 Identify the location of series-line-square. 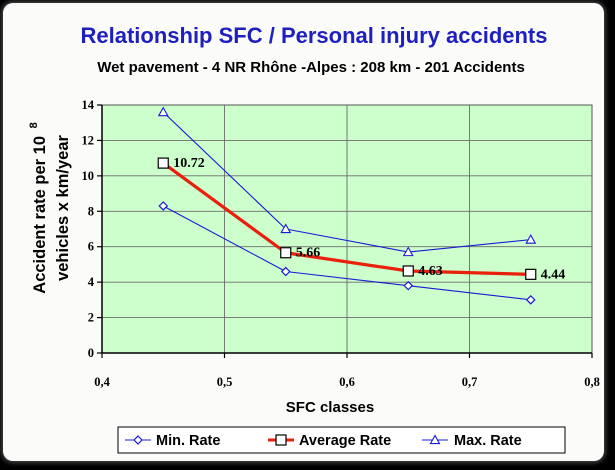
(346, 218).